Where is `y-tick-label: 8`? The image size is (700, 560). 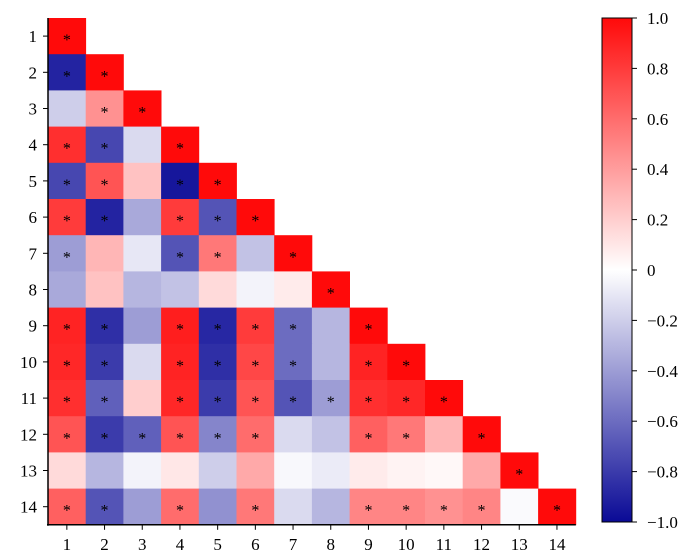
y-tick-label: 8 is located at coordinates (33, 290).